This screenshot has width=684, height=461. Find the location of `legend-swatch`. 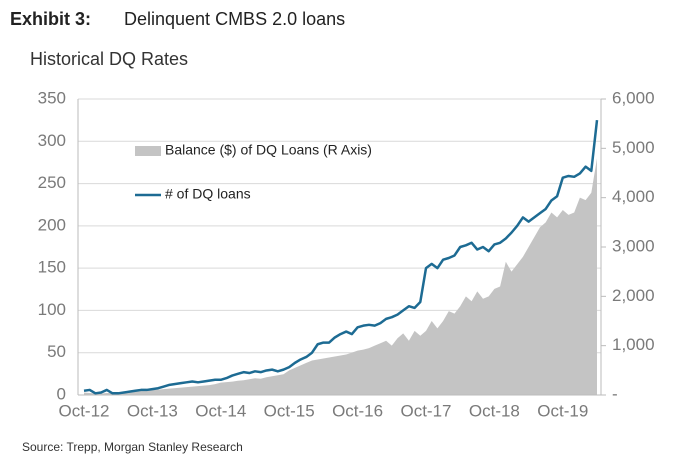

legend-swatch is located at coordinates (148, 151).